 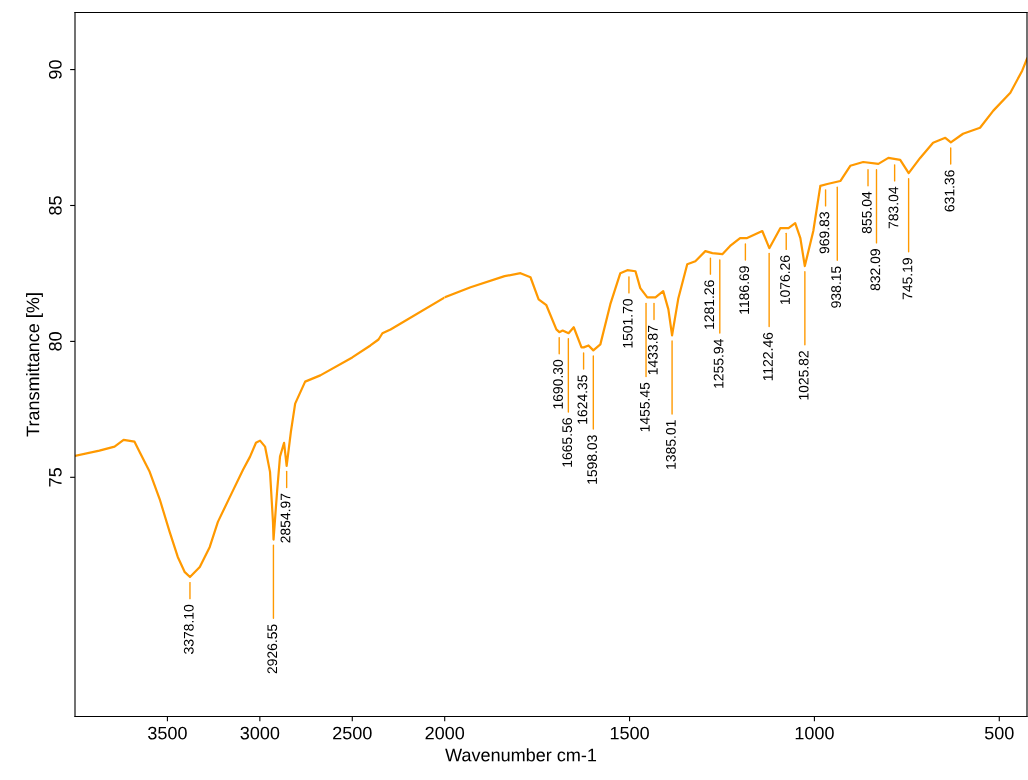 I want to click on annotation: 2926.55, so click(x=272, y=649).